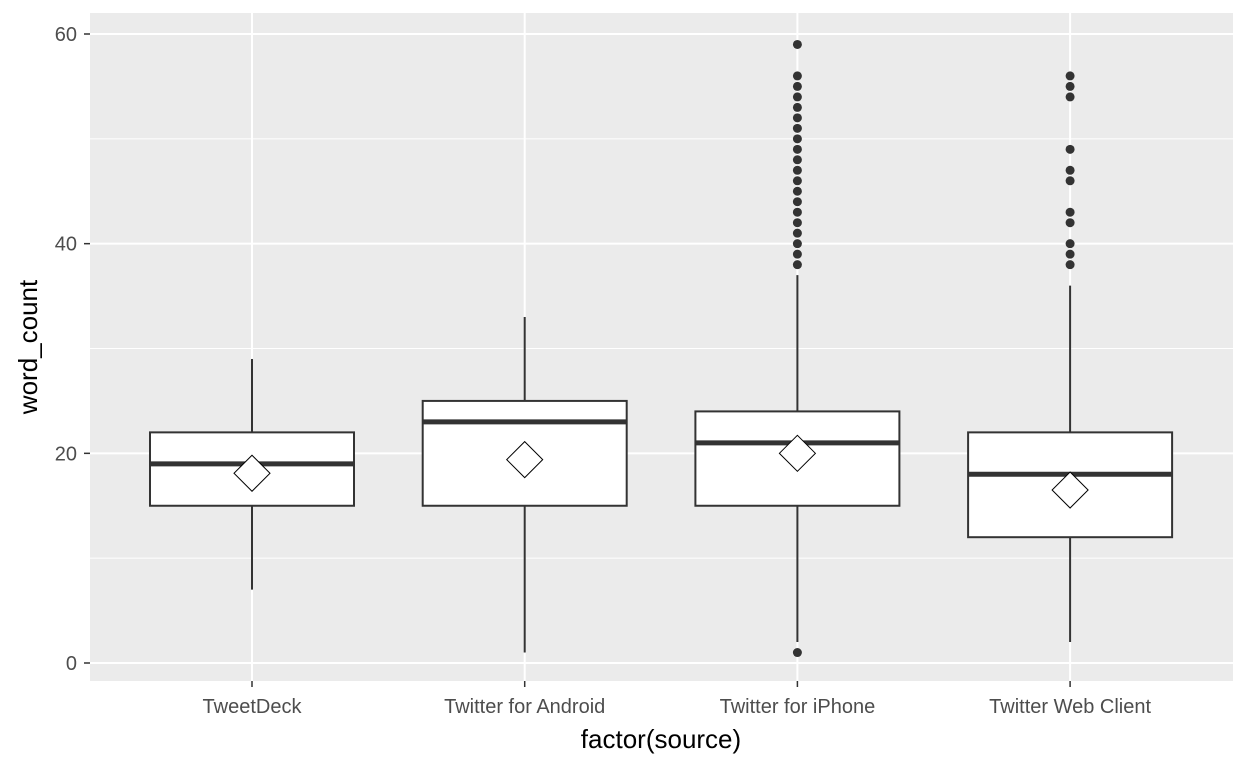 The image size is (1248, 768). What do you see at coordinates (798, 707) in the screenshot?
I see `x-tick-label: Twitter for iPhone` at bounding box center [798, 707].